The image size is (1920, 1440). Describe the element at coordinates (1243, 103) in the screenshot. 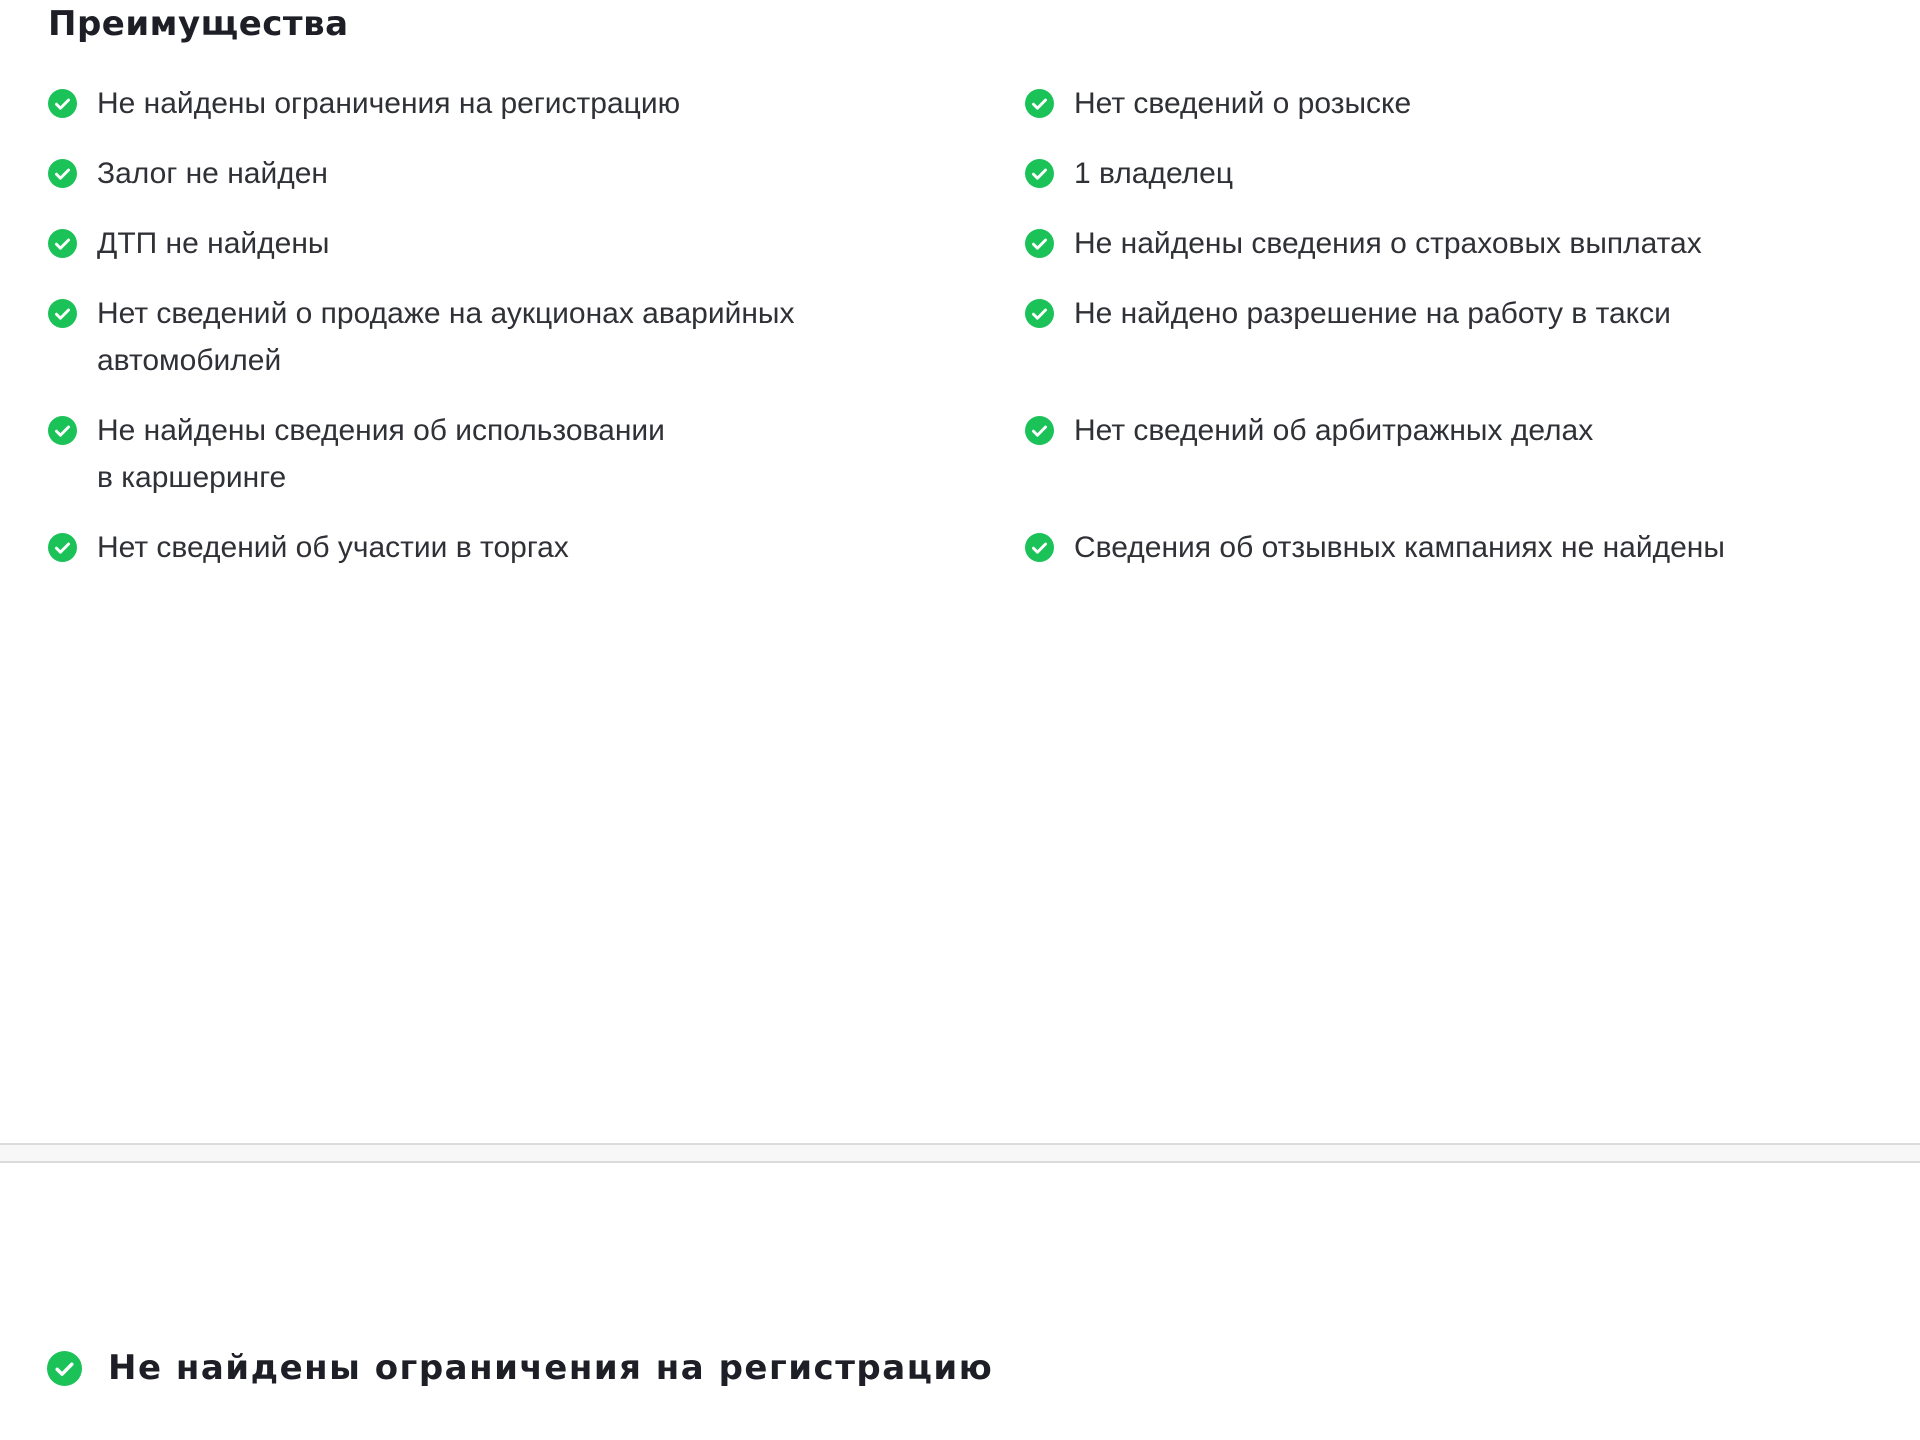

I see `advantage-item-label: Нет сведений о розыске` at that location.